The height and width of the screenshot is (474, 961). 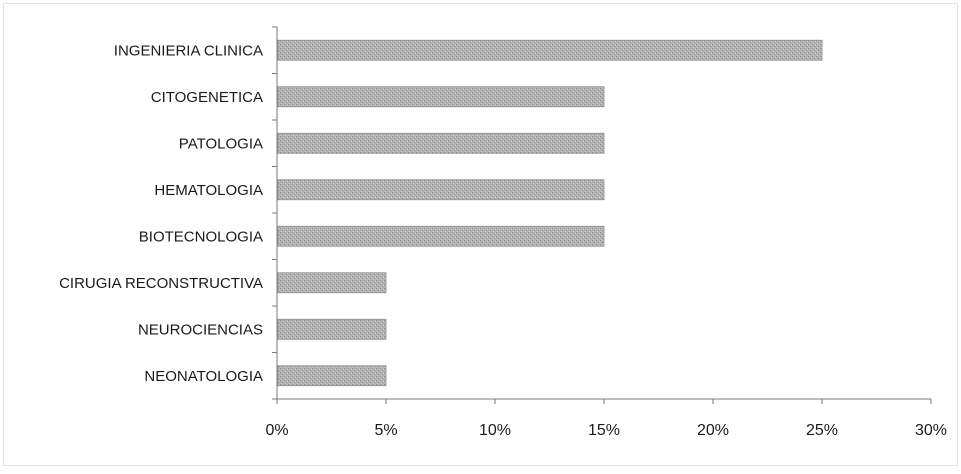 I want to click on x-tick-label: 5%, so click(x=385, y=430).